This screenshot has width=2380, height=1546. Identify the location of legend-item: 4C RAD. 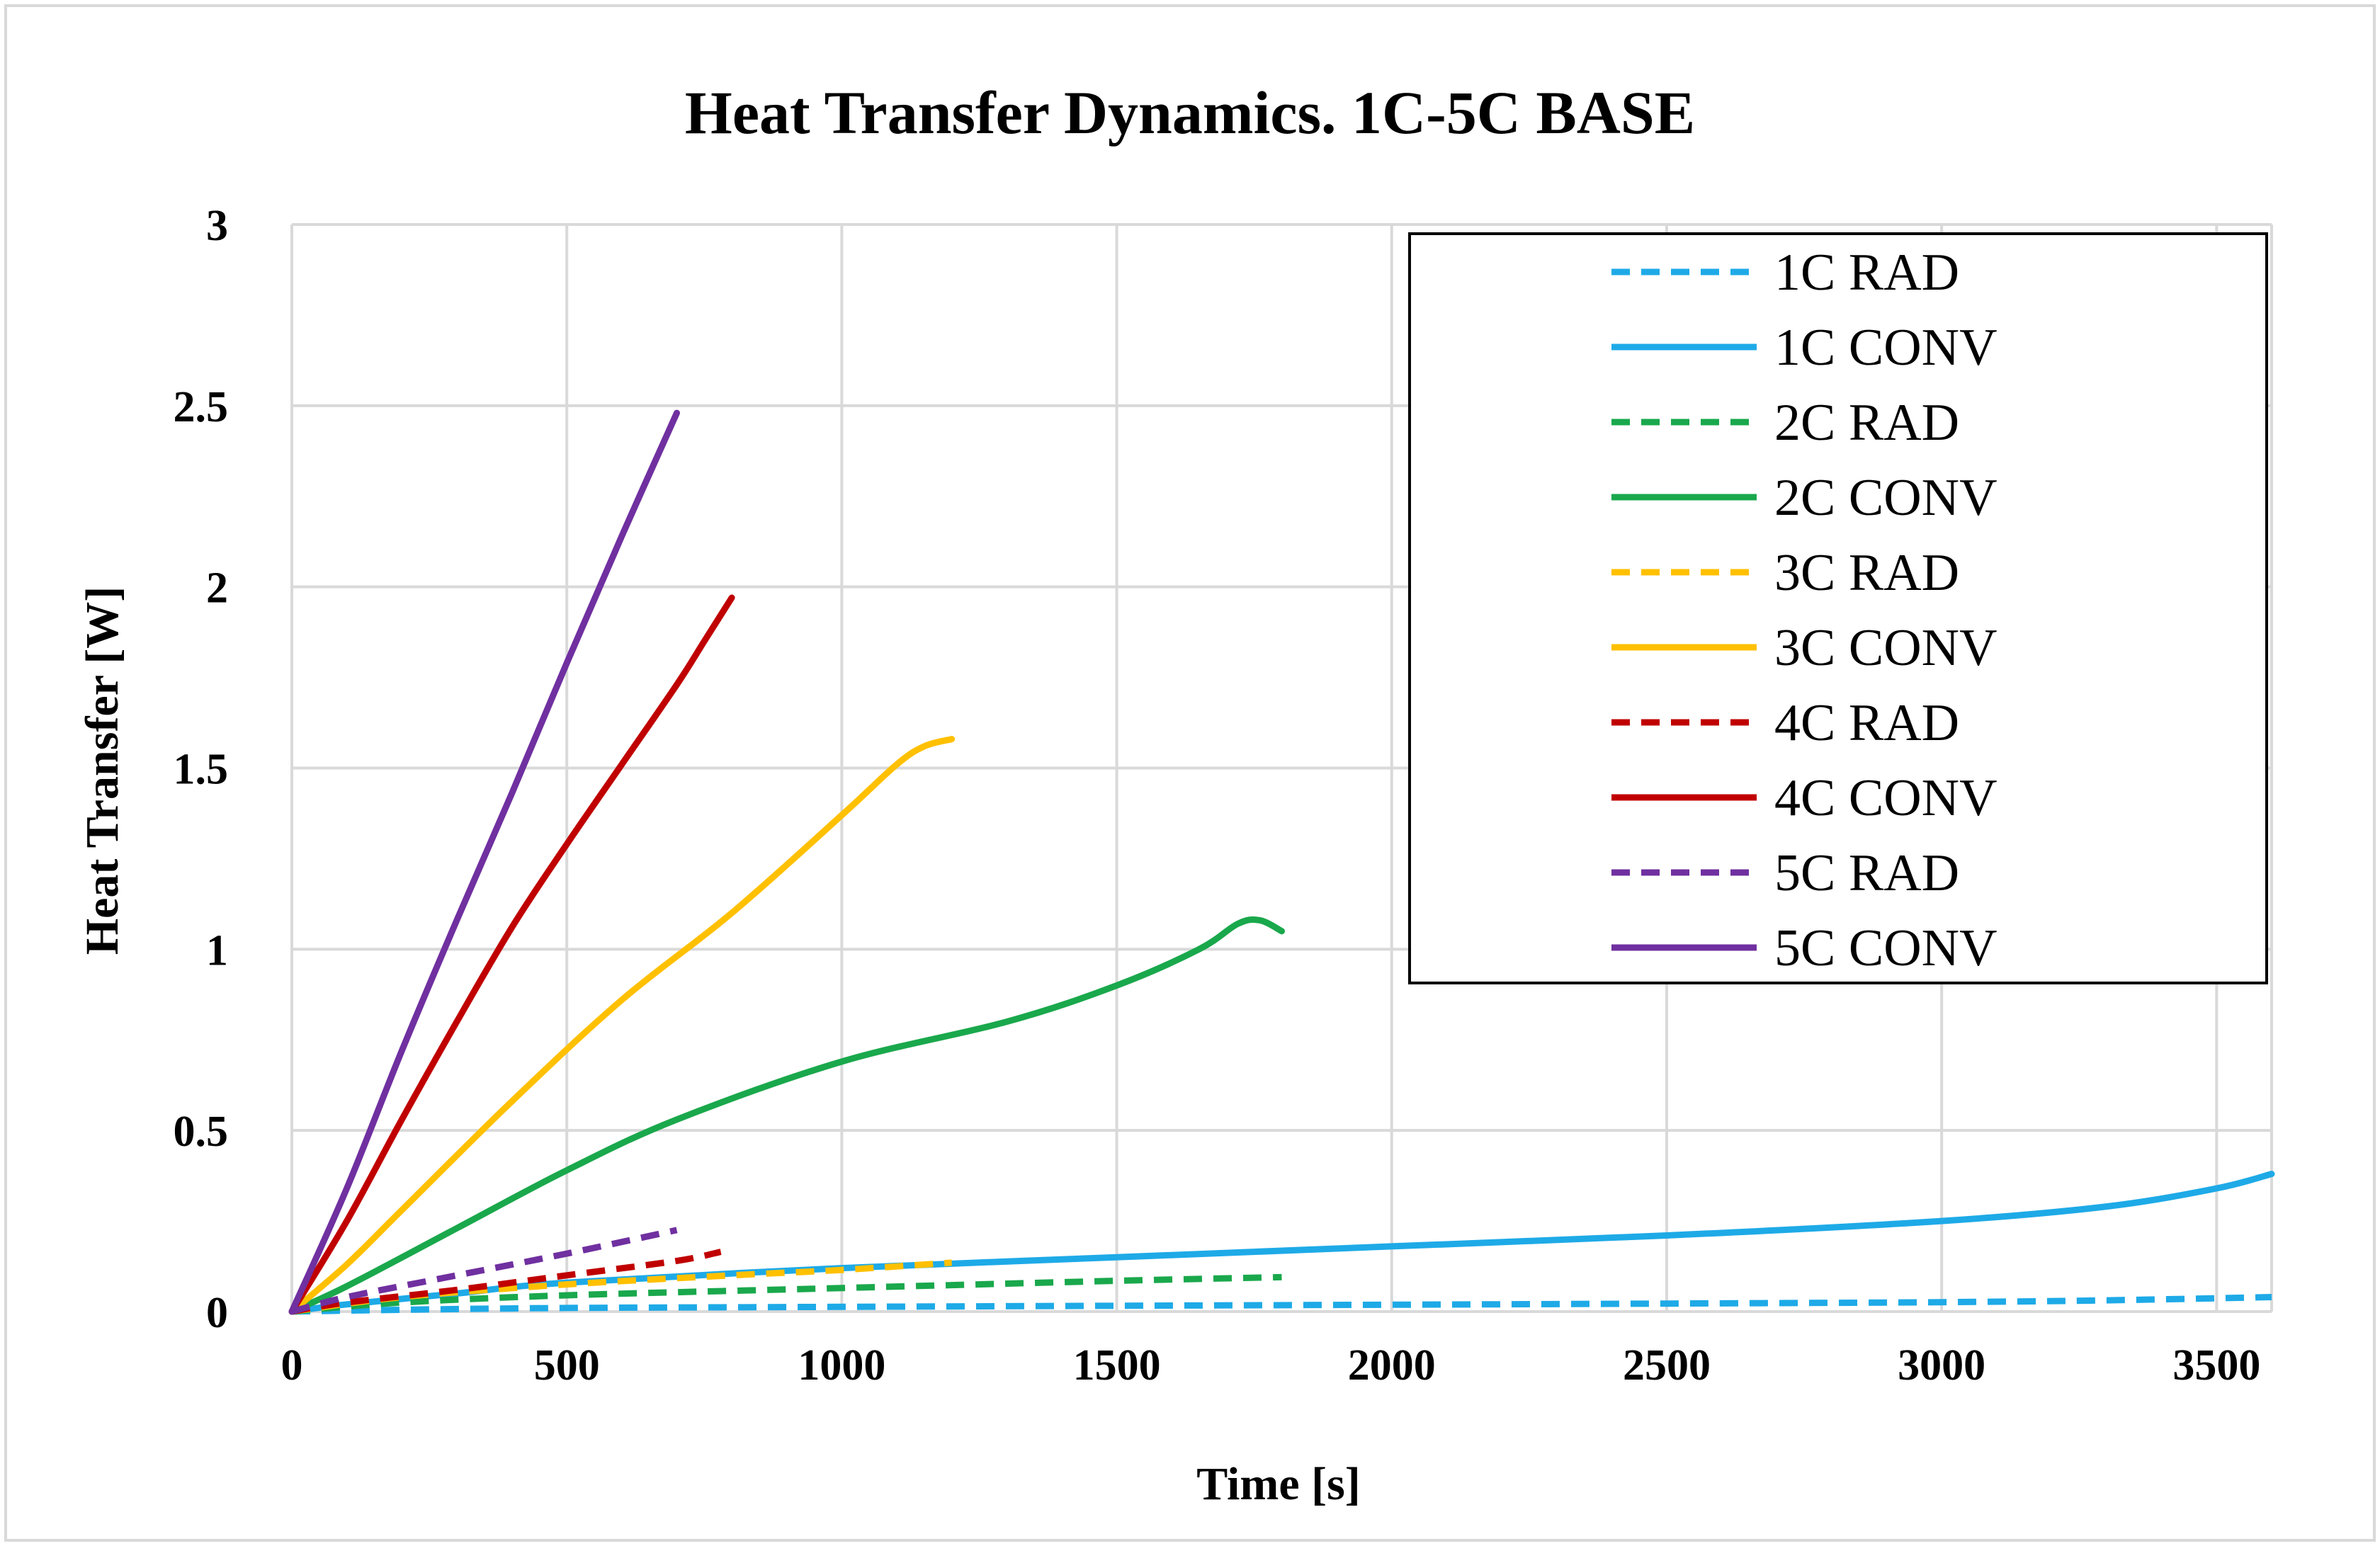
(1785, 723).